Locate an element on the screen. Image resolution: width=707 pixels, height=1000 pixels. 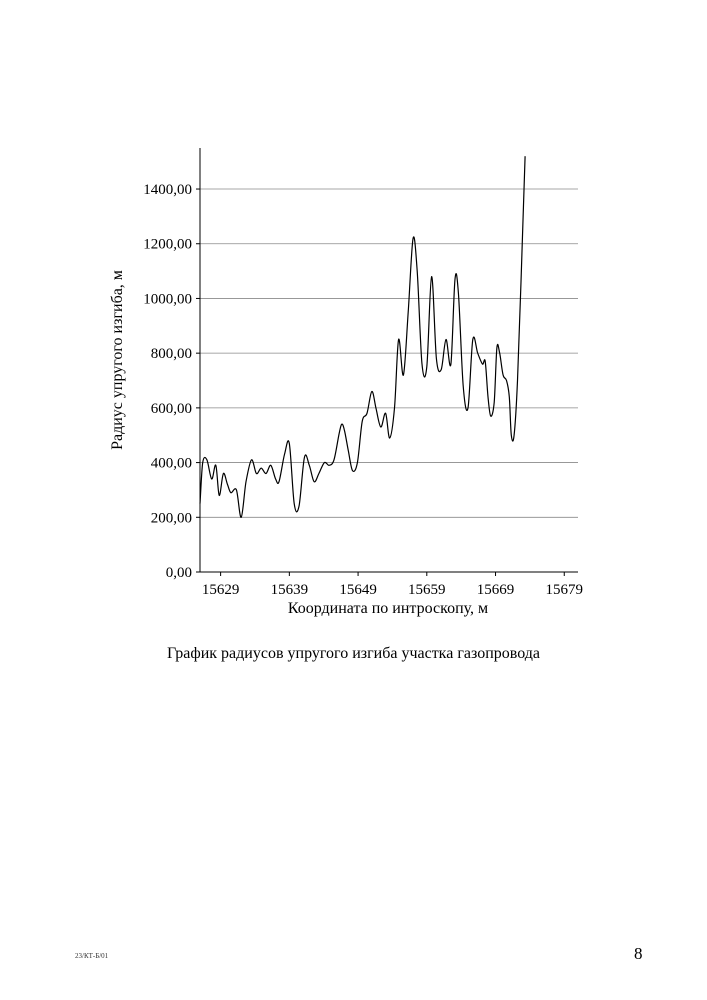
y-tick-label: 400,00 is located at coordinates (171, 464).